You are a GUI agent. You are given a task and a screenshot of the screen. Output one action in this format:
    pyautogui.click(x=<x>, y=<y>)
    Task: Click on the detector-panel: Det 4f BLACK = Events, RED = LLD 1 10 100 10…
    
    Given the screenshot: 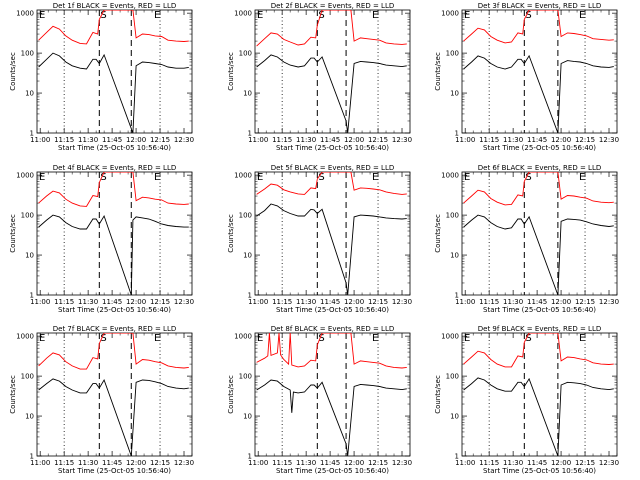 What is the action you would take?
    pyautogui.click(x=101, y=239)
    